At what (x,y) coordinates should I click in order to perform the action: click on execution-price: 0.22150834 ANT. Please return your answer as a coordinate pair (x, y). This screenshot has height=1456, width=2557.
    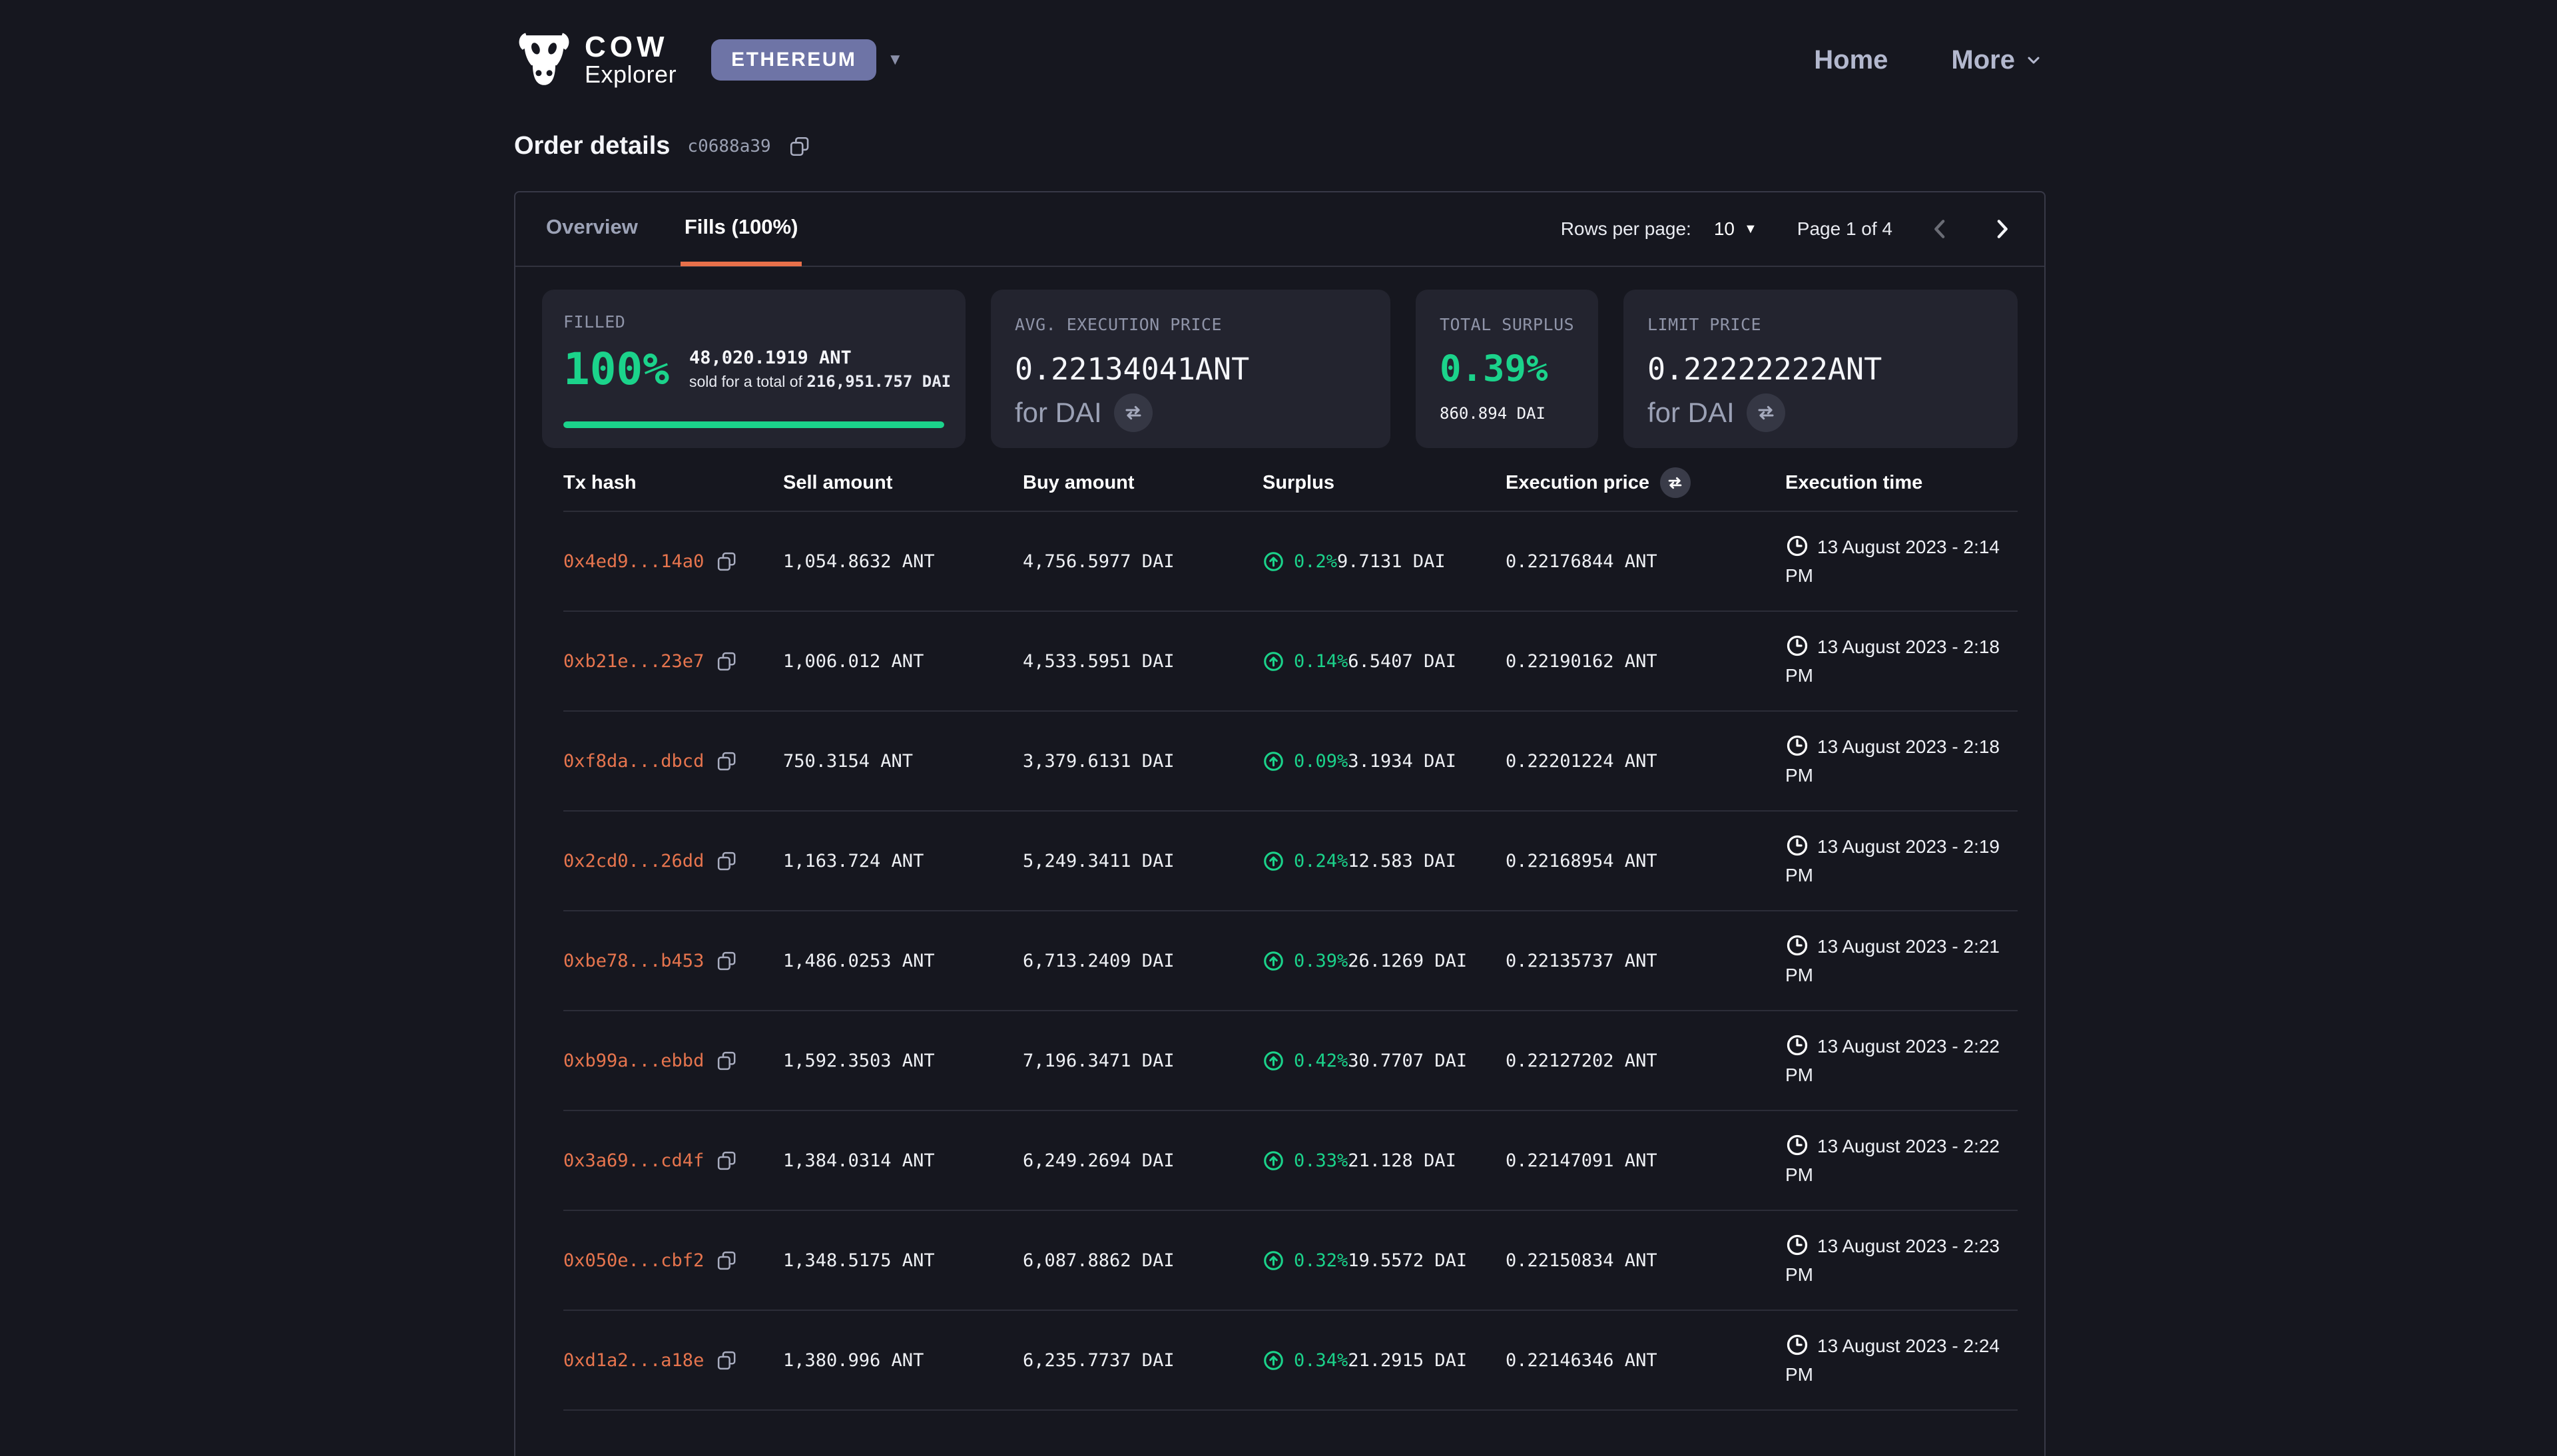
    Looking at the image, I should click on (1582, 1260).